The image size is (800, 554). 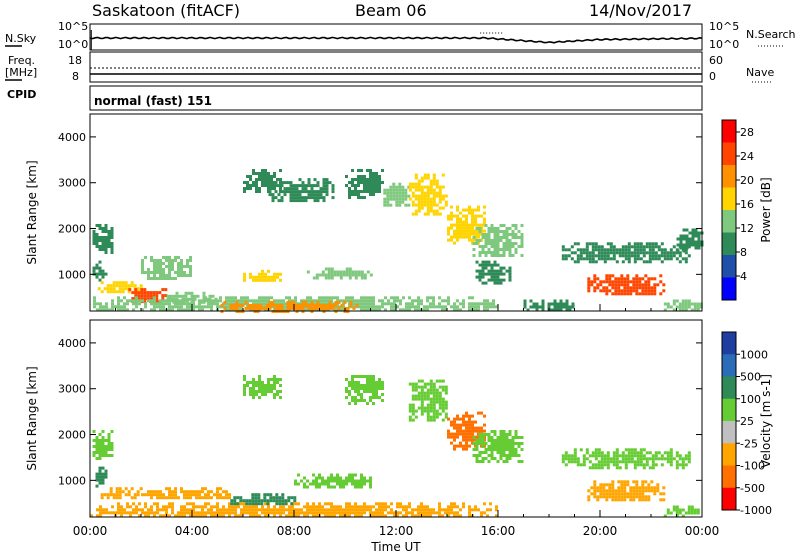 What do you see at coordinates (396, 531) in the screenshot?
I see `xtick-label-3: 12:00` at bounding box center [396, 531].